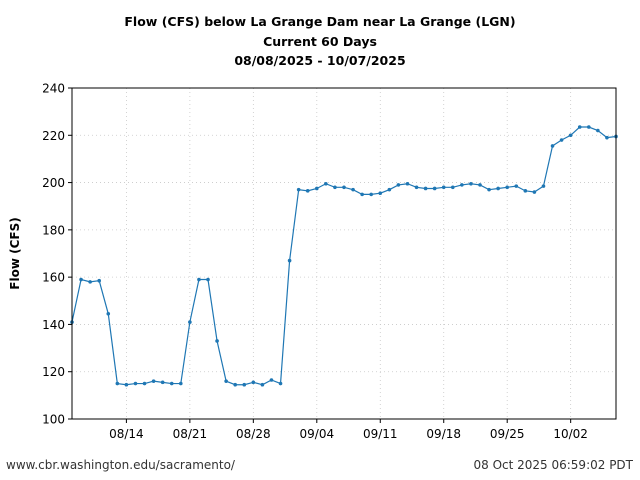  I want to click on y-axis-label: Flow (CFS), so click(15, 253).